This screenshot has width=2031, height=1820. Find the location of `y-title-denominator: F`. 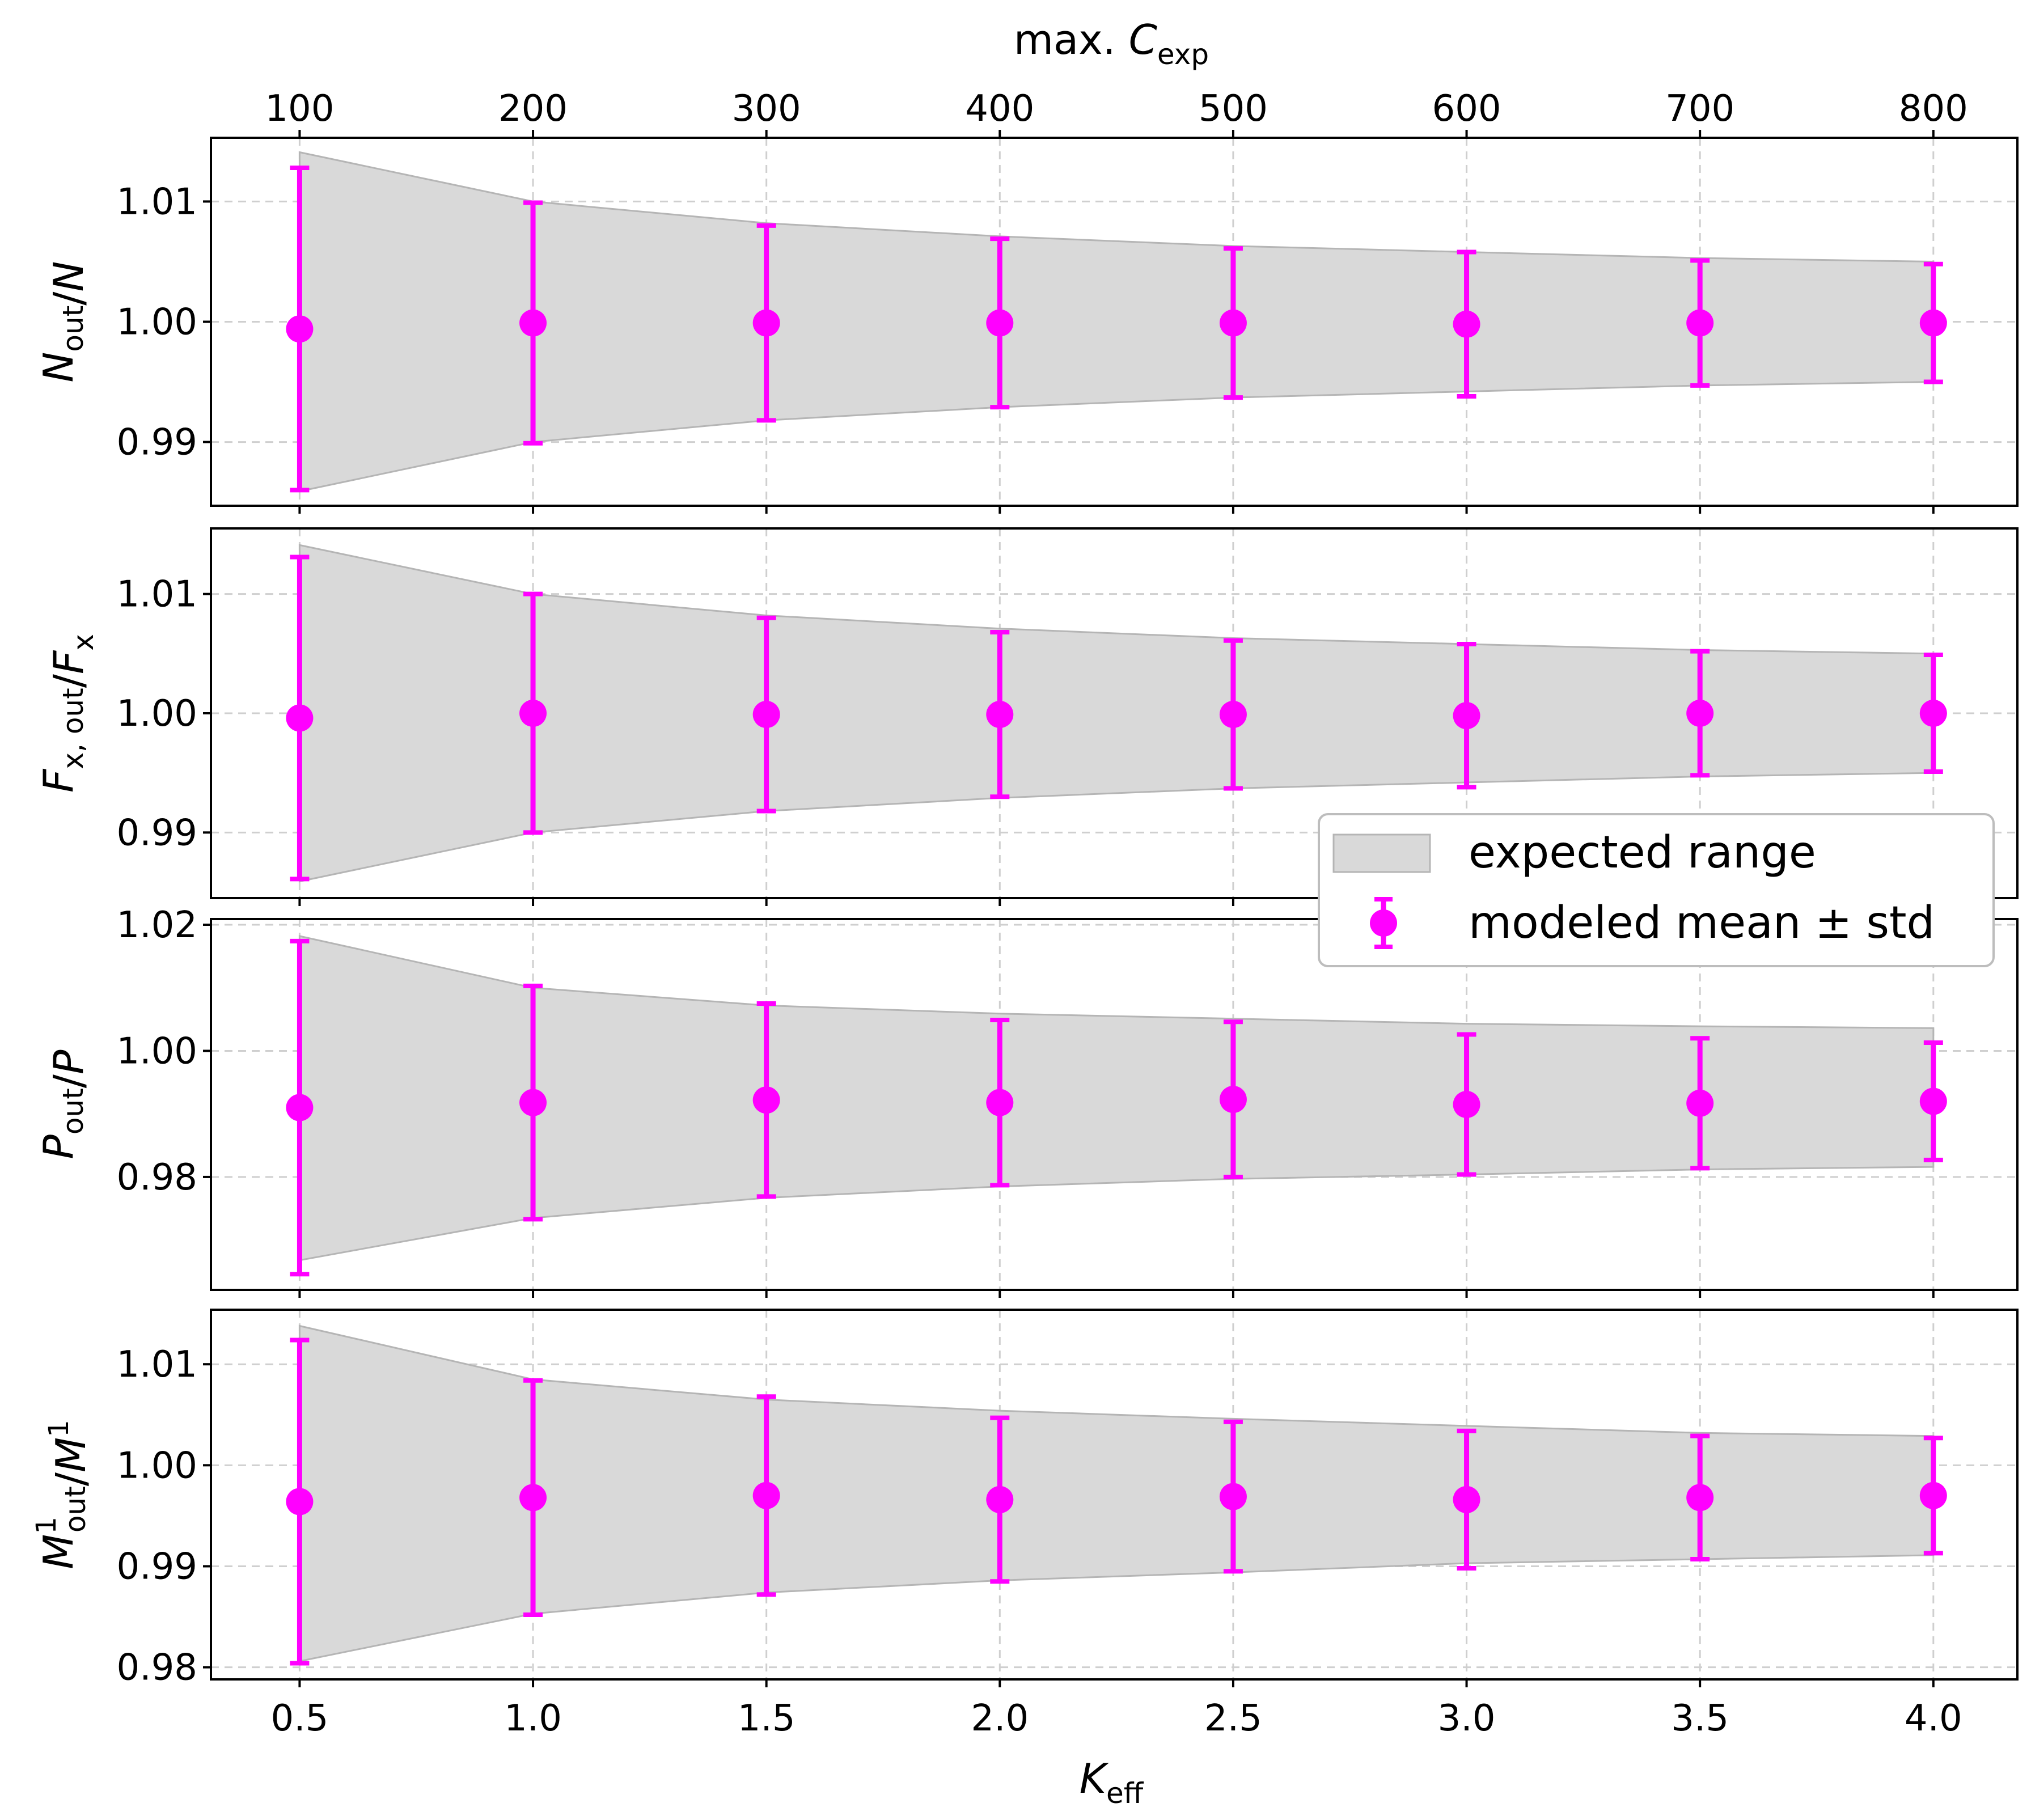

y-title-denominator: F is located at coordinates (68, 662).